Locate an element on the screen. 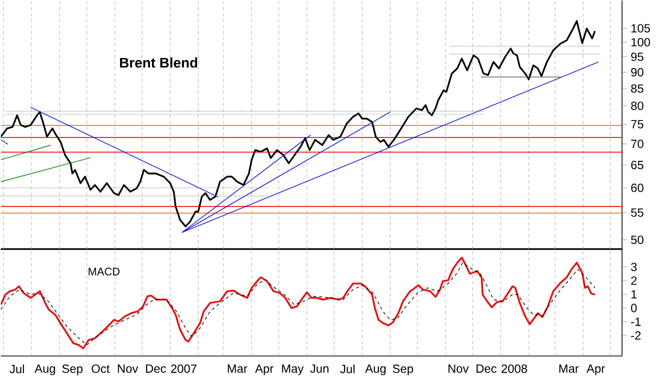  y-tick-label: 100 is located at coordinates (640, 42).